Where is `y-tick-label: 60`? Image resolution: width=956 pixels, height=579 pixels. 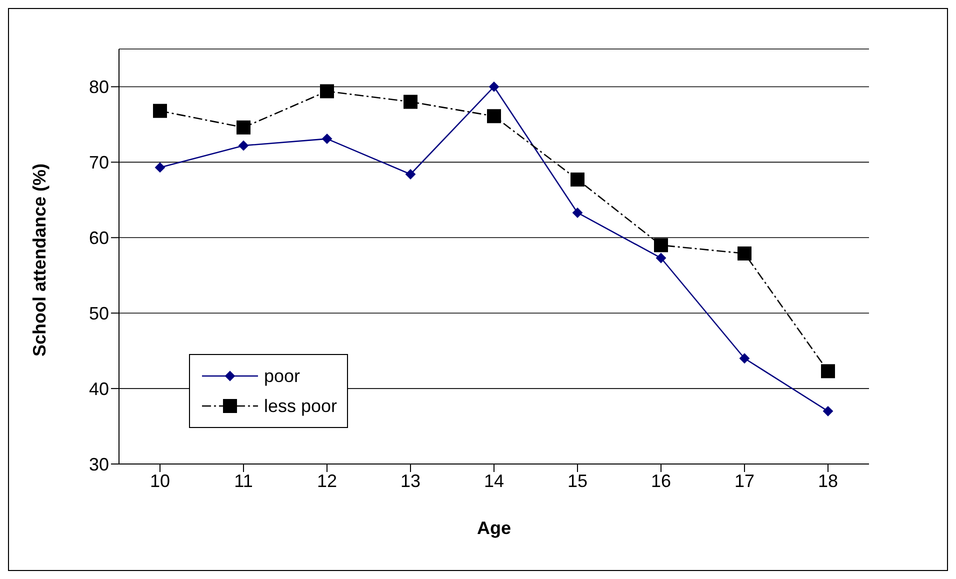 y-tick-label: 60 is located at coordinates (98, 238).